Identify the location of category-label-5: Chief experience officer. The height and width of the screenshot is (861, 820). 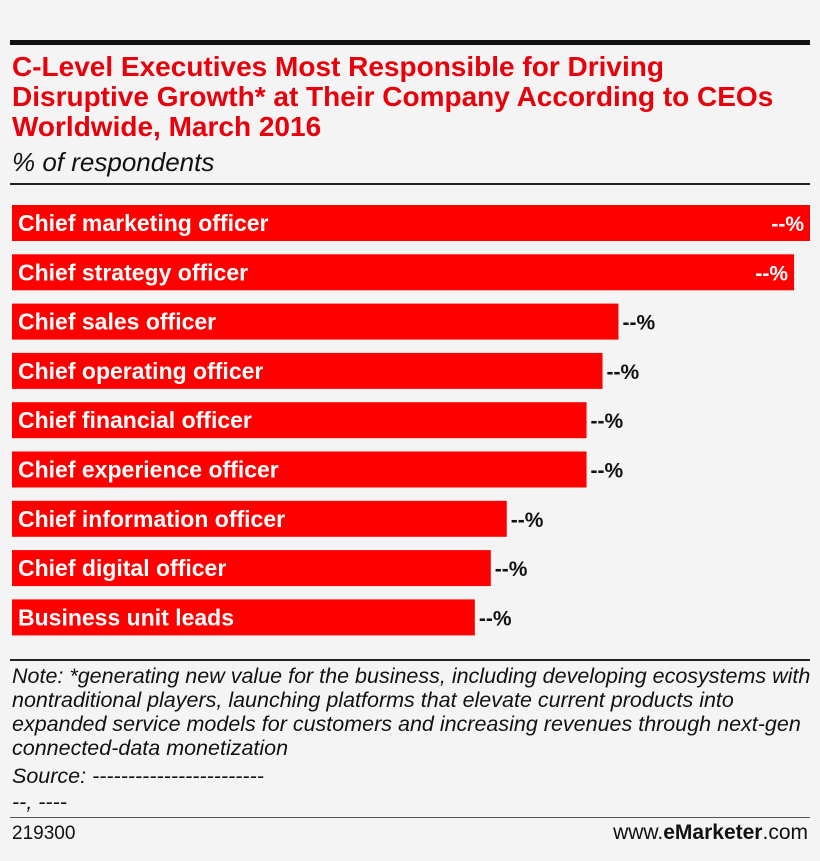
(148, 470).